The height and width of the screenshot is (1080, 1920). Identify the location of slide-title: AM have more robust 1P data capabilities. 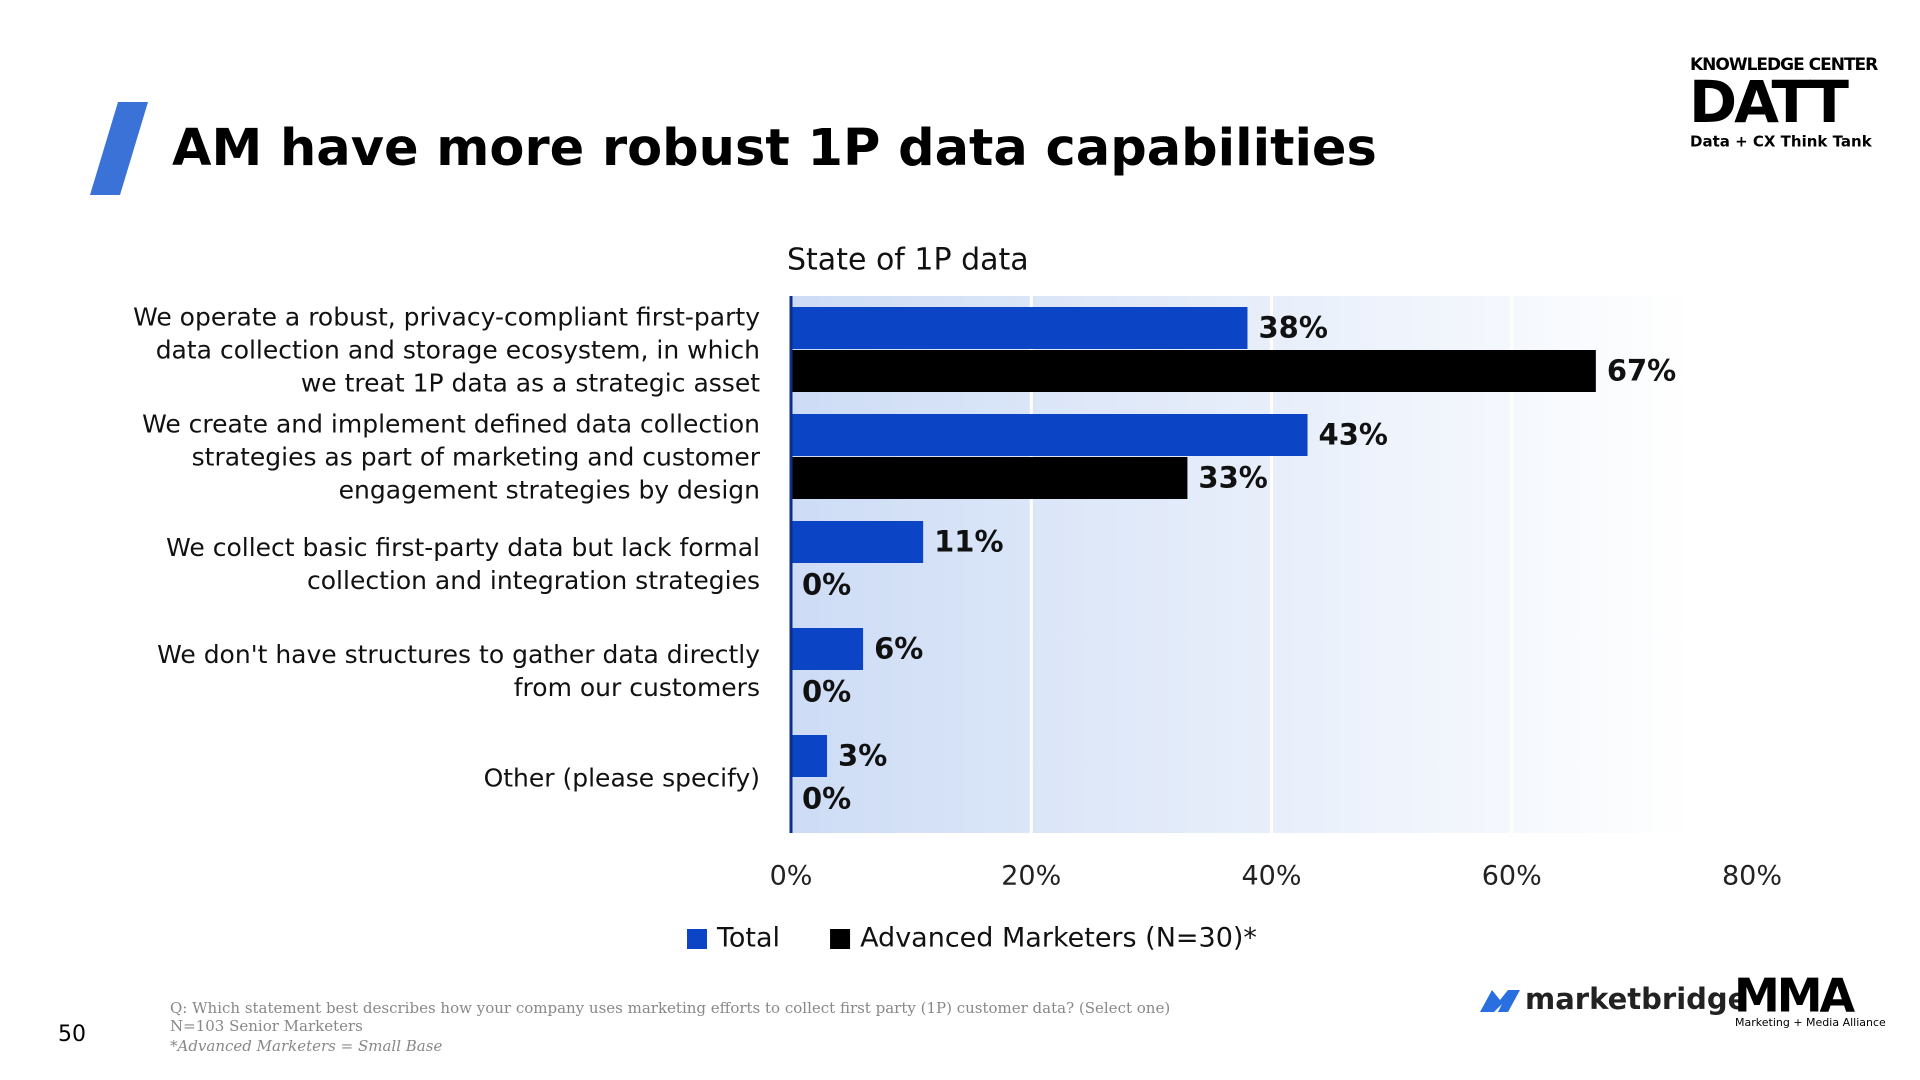
(774, 148).